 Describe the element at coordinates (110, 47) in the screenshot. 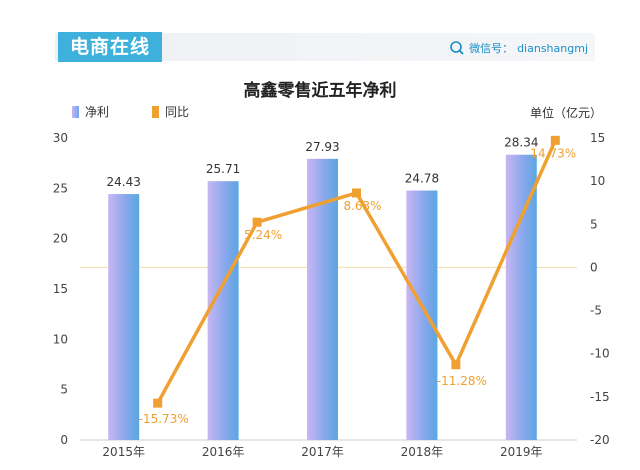

I see `banner-label: 电商在线` at that location.